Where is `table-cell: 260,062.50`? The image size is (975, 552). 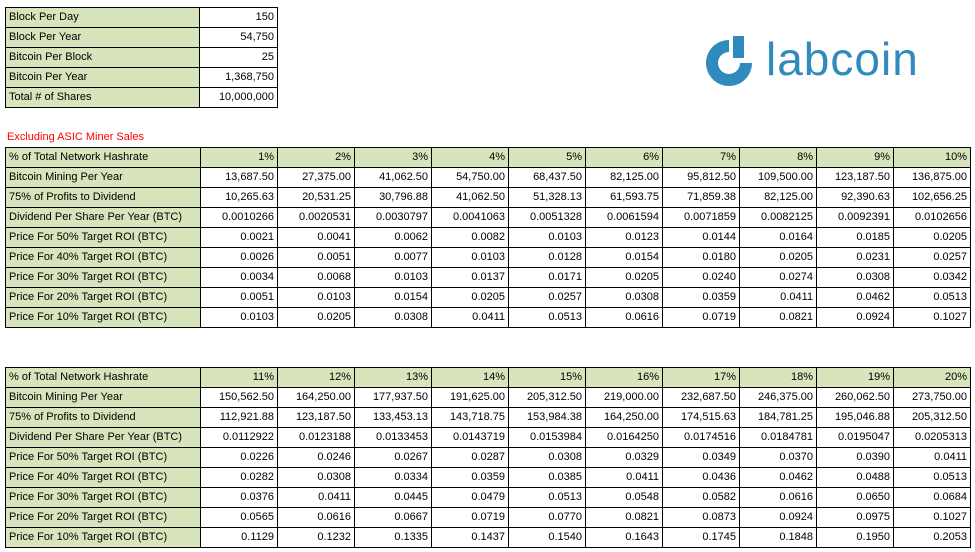 table-cell: 260,062.50 is located at coordinates (855, 397).